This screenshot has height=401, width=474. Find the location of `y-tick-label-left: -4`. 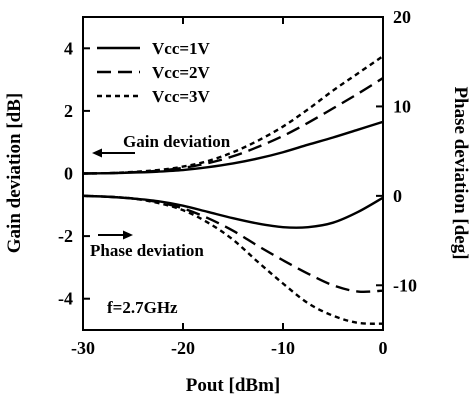

y-tick-label-left: -4 is located at coordinates (65, 299).